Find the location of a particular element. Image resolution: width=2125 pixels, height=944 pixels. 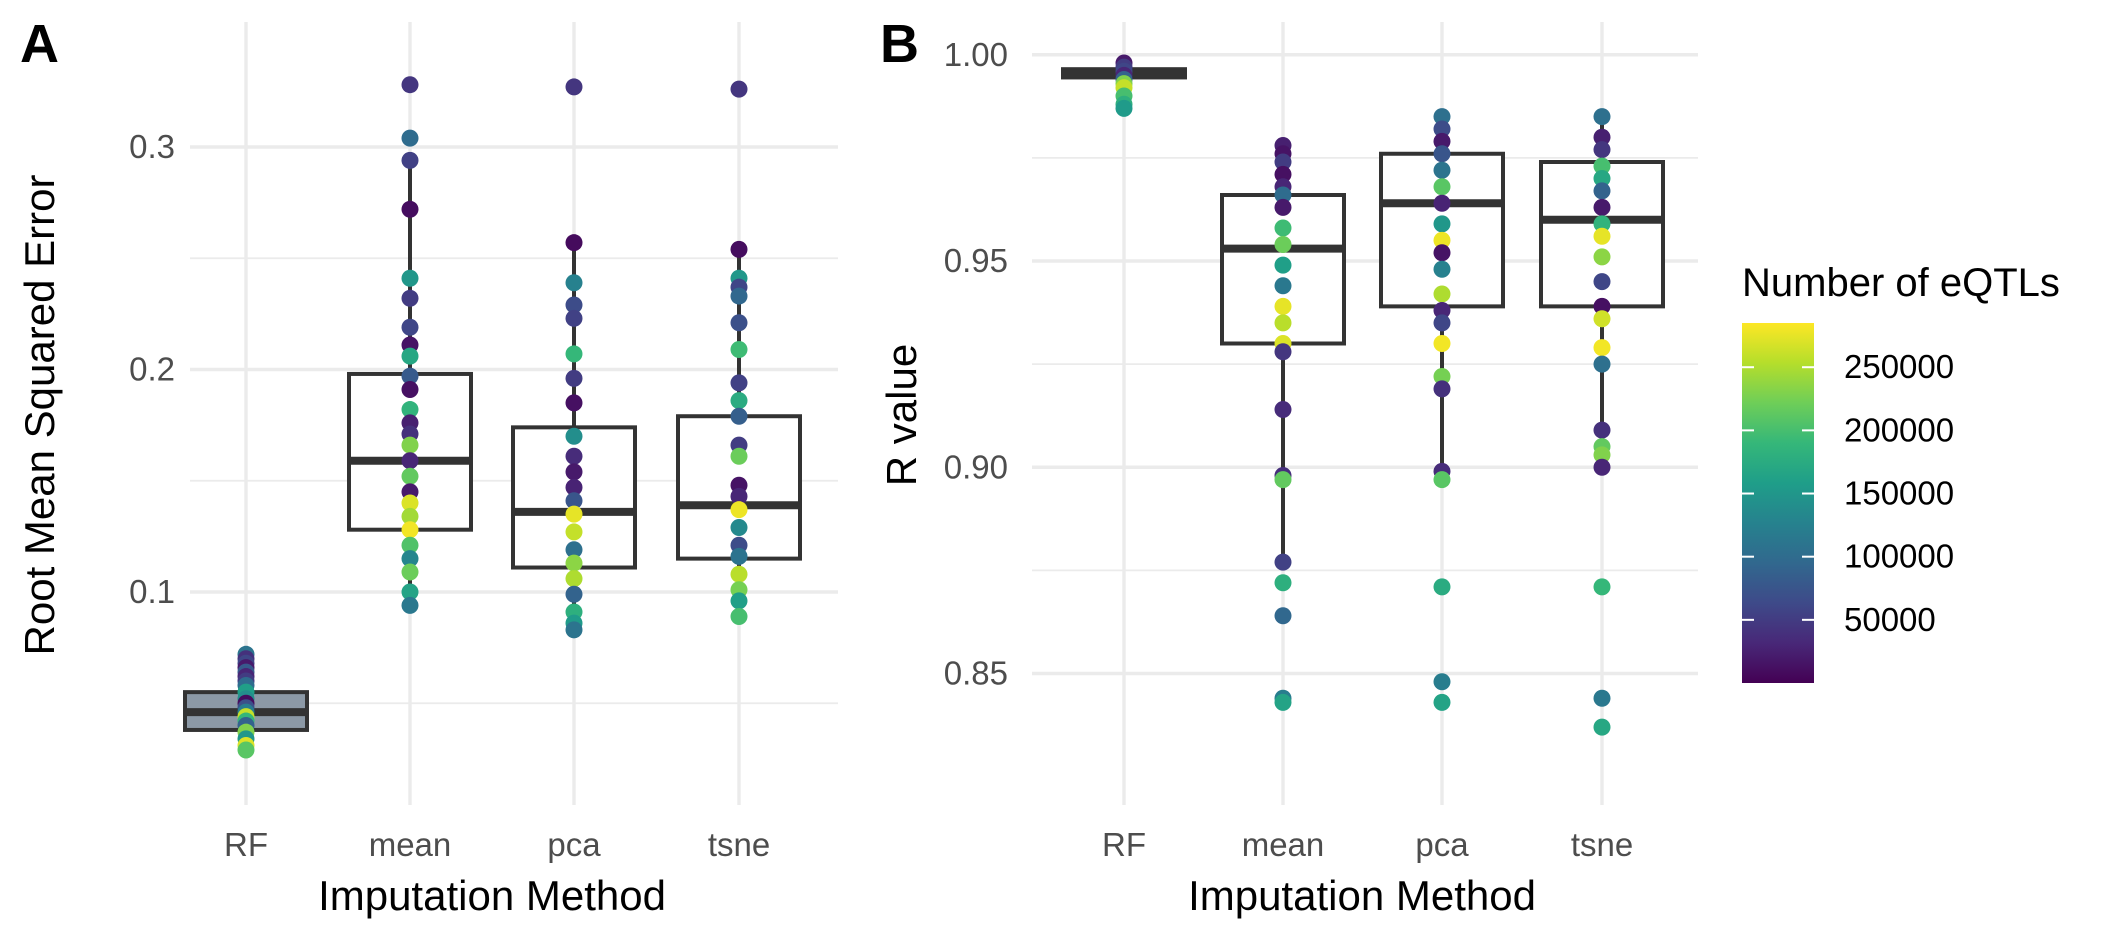

panel-a-y-tick-label: 0.2 is located at coordinates (152, 369).